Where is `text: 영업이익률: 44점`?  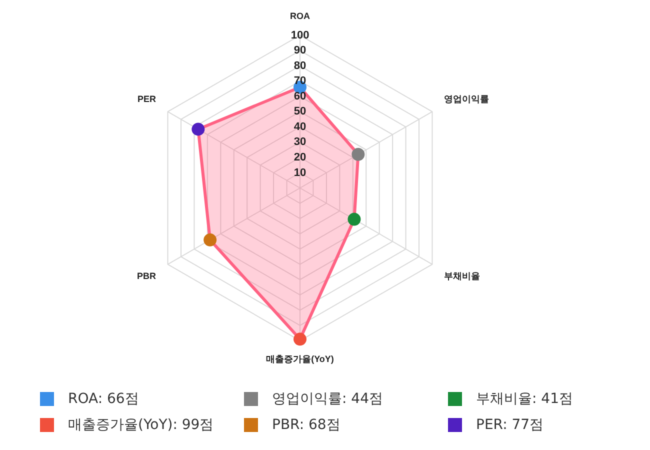 text: 영업이익률: 44점 is located at coordinates (327, 399).